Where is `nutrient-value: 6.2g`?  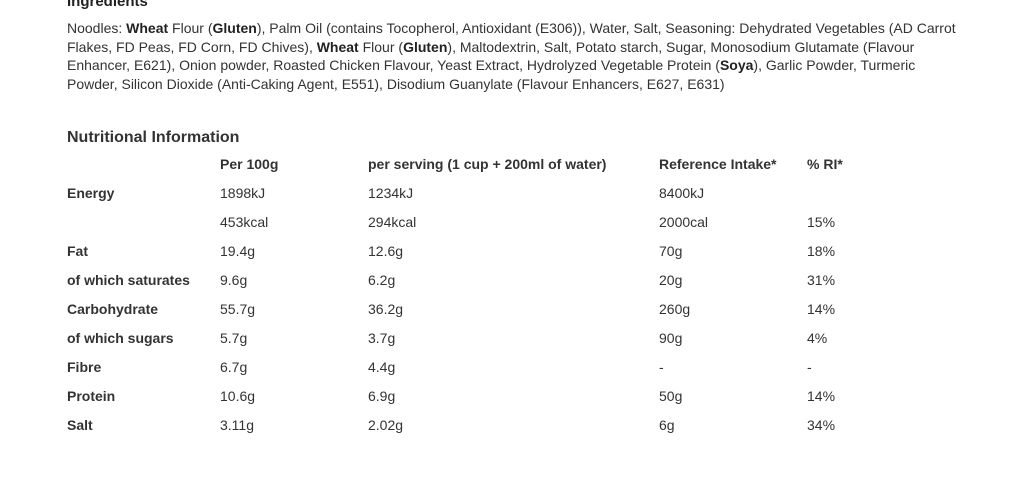
nutrient-value: 6.2g is located at coordinates (382, 280).